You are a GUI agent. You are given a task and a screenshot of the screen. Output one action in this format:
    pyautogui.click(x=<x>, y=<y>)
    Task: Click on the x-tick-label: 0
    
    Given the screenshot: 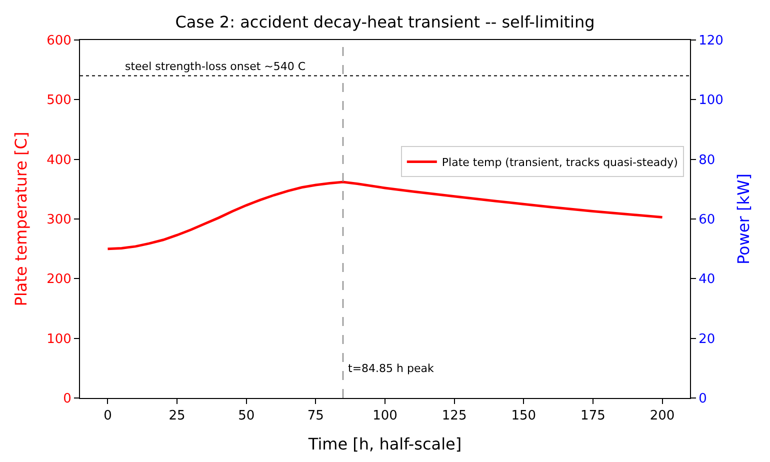 What is the action you would take?
    pyautogui.click(x=108, y=416)
    